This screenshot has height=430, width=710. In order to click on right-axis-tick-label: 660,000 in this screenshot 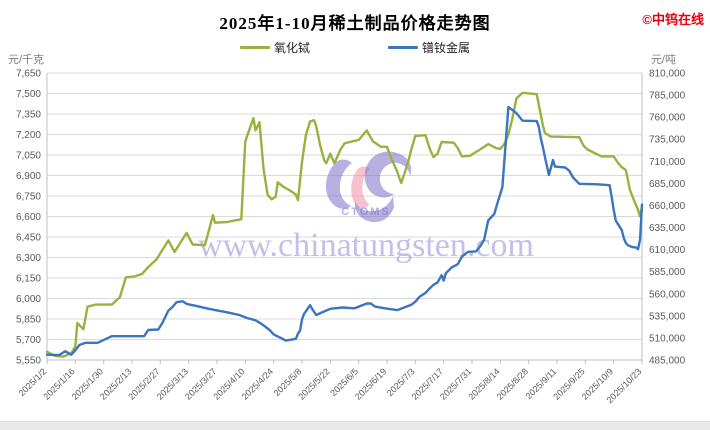, I will do `click(667, 206)`.